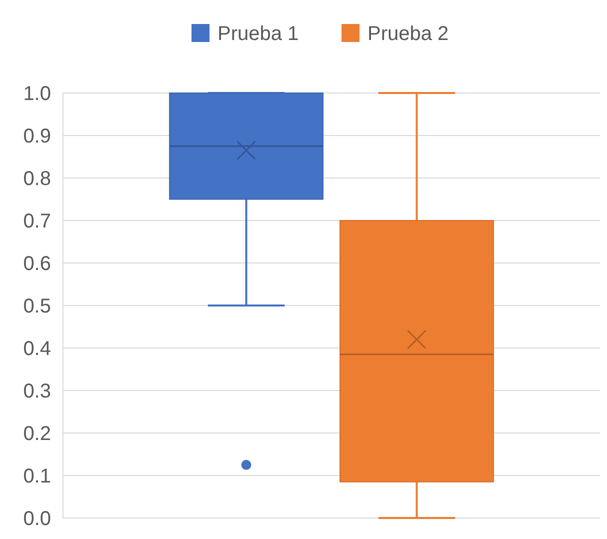 The width and height of the screenshot is (607, 539). Describe the element at coordinates (37, 137) in the screenshot. I see `y-tick-label: 0.9` at that location.